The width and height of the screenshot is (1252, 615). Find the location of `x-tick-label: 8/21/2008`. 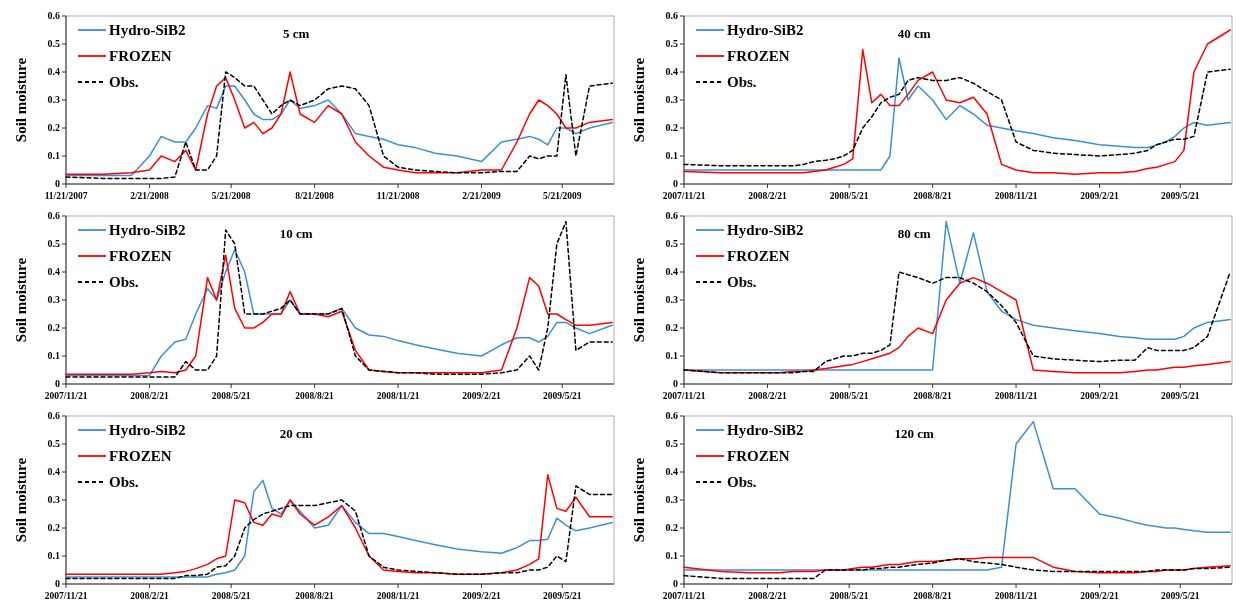

x-tick-label: 8/21/2008 is located at coordinates (315, 196).